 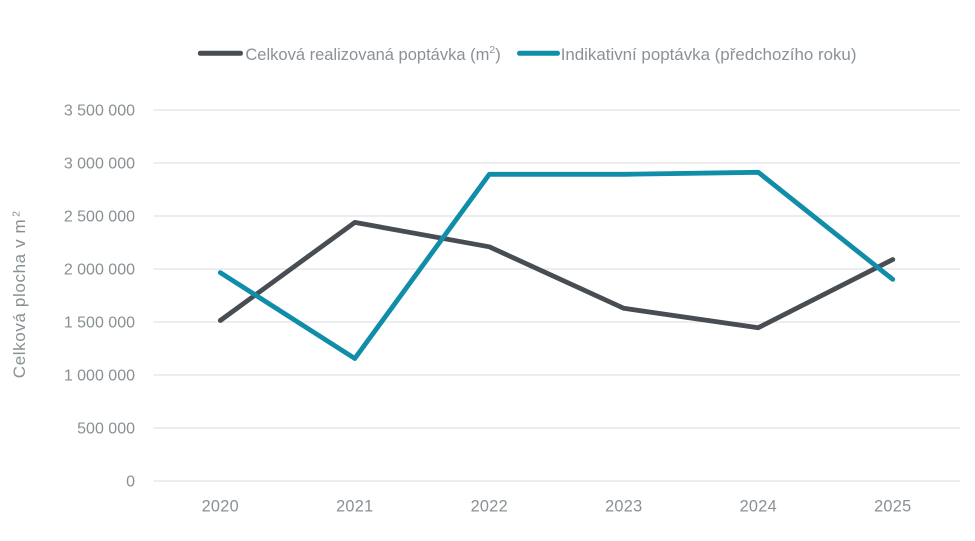 What do you see at coordinates (99, 111) in the screenshot?
I see `svg-text: 3 500 000` at bounding box center [99, 111].